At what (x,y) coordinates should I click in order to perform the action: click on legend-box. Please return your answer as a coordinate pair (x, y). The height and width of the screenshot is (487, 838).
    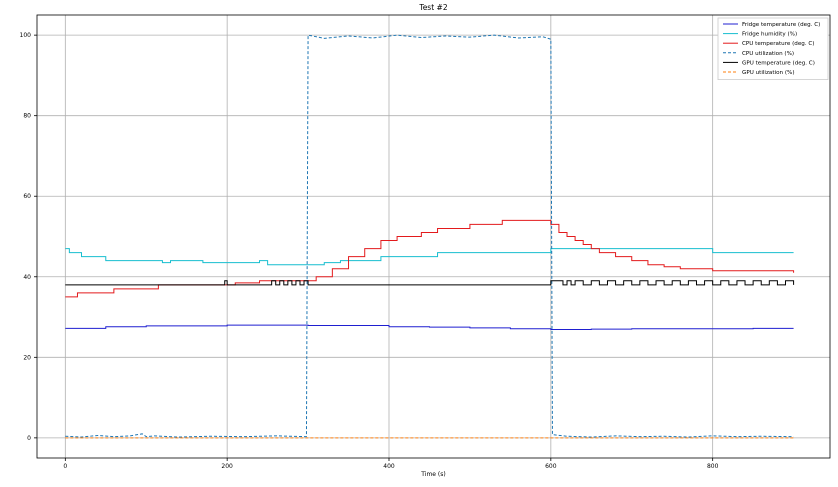
    Looking at the image, I should click on (773, 48).